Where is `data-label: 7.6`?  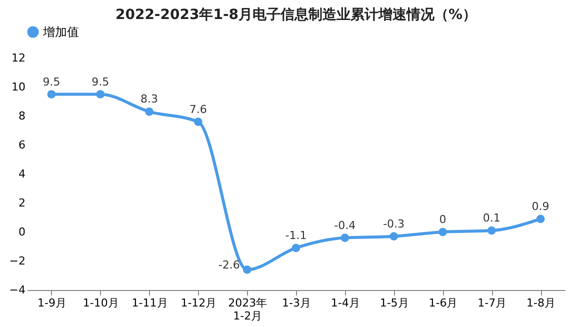 data-label: 7.6 is located at coordinates (198, 109).